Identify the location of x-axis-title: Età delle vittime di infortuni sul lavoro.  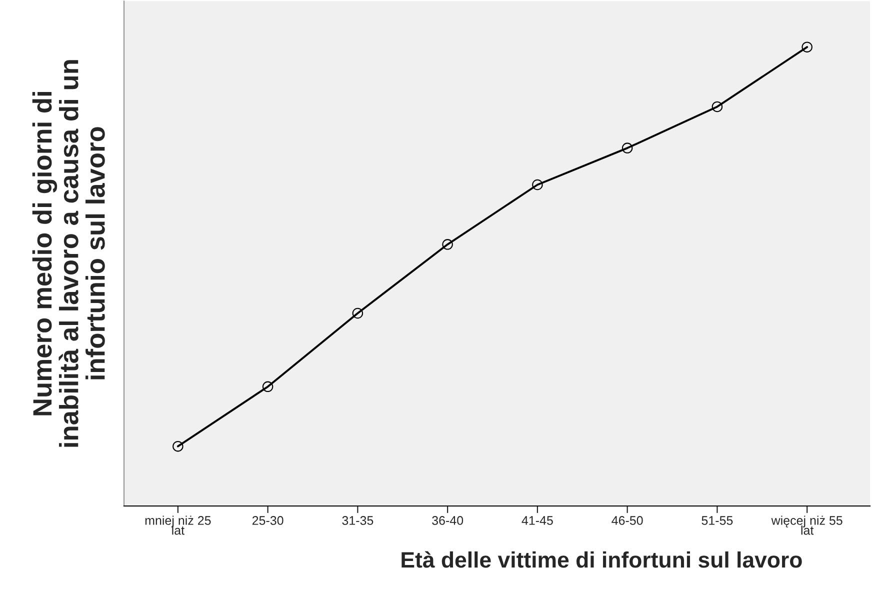
(602, 559).